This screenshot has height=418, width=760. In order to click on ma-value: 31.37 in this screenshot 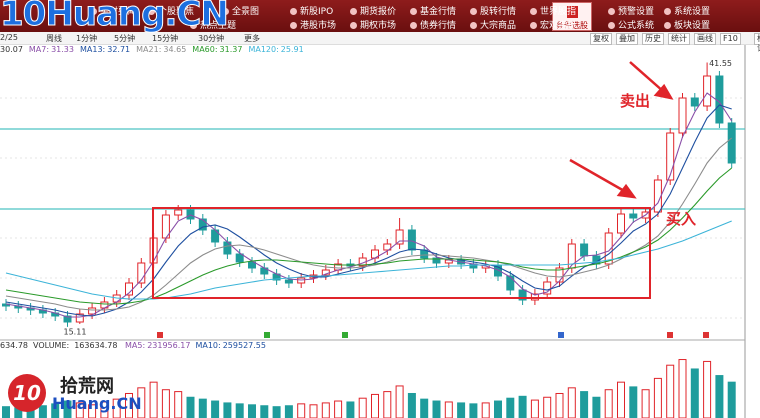, I will do `click(231, 49)`.